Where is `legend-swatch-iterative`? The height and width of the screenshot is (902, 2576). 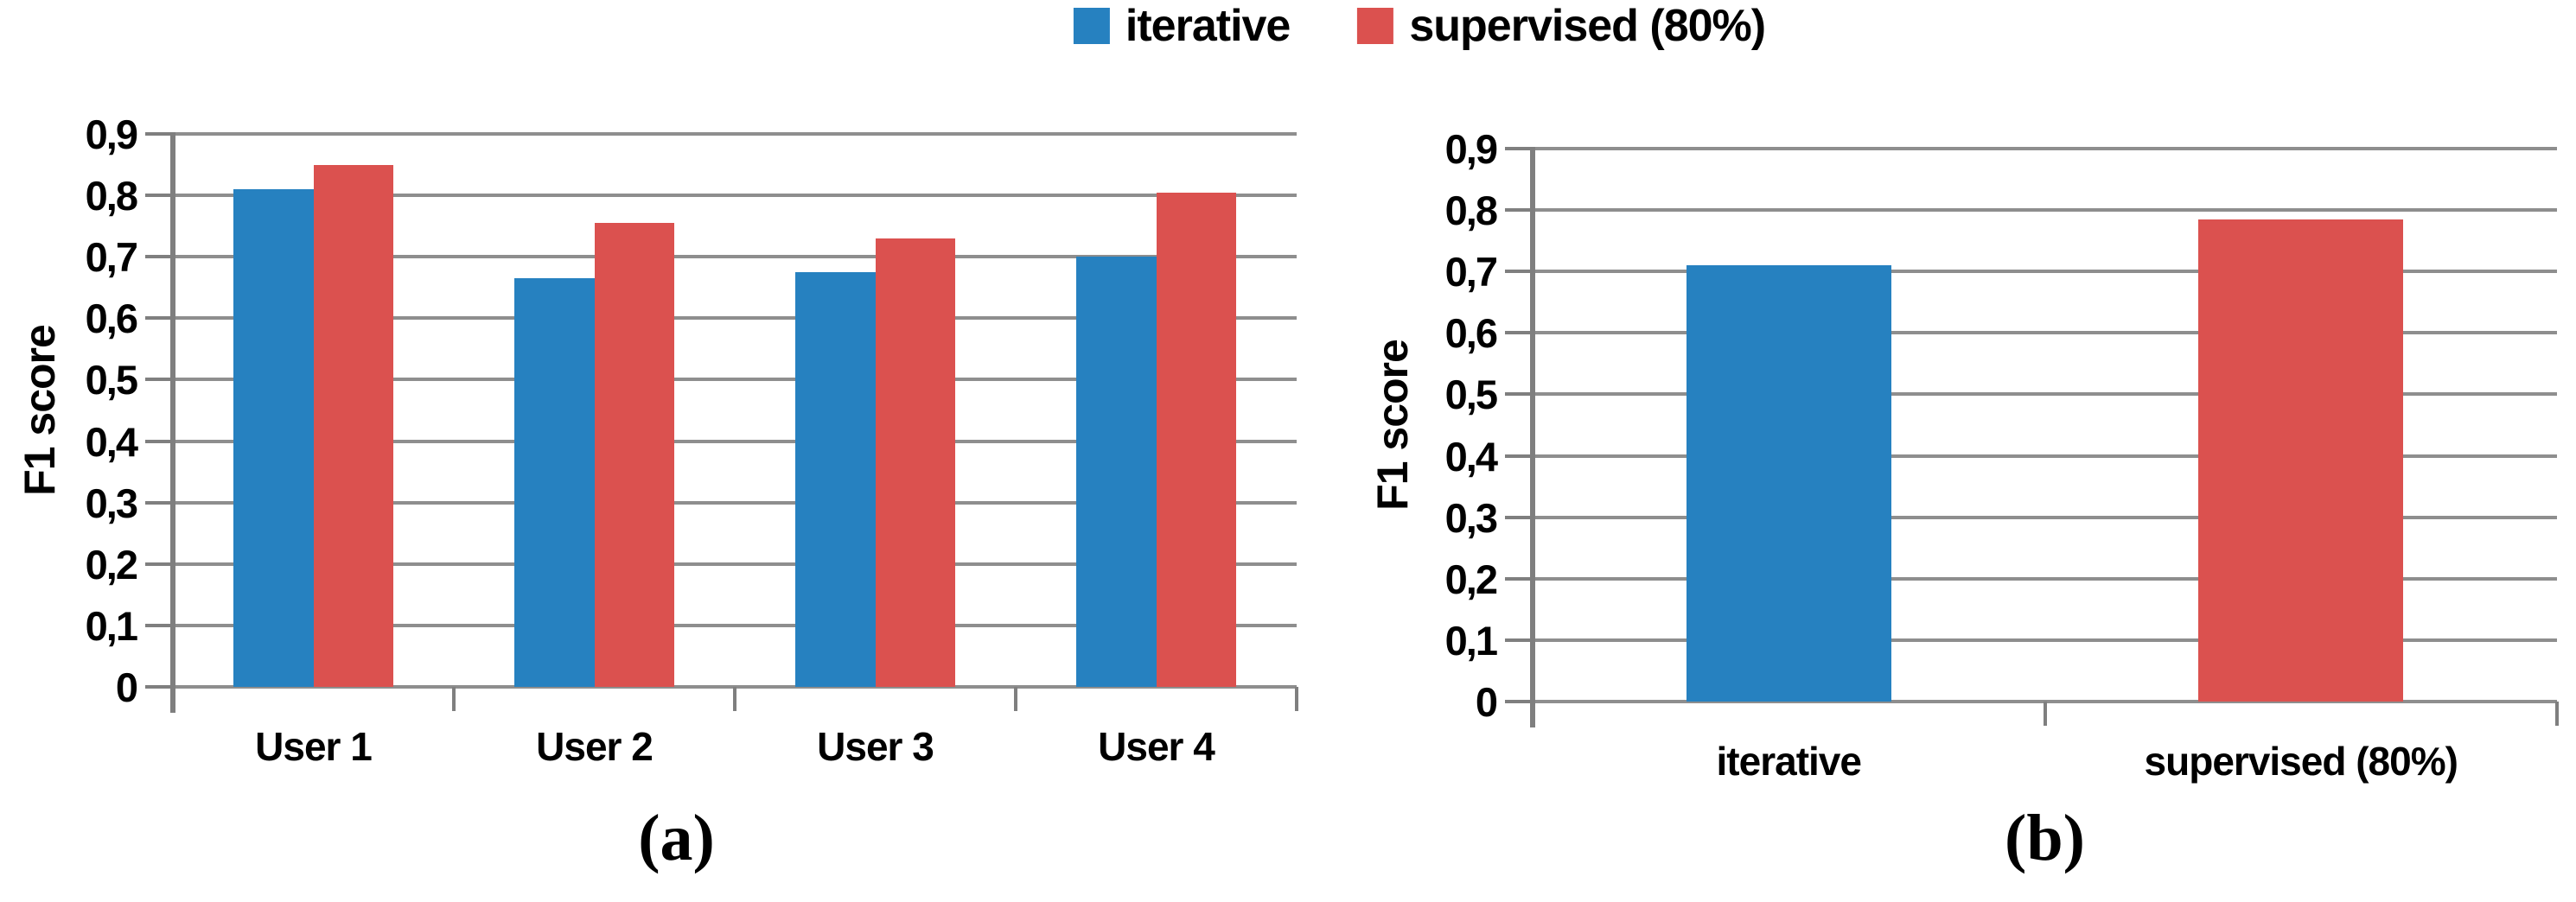
legend-swatch-iterative is located at coordinates (1091, 26).